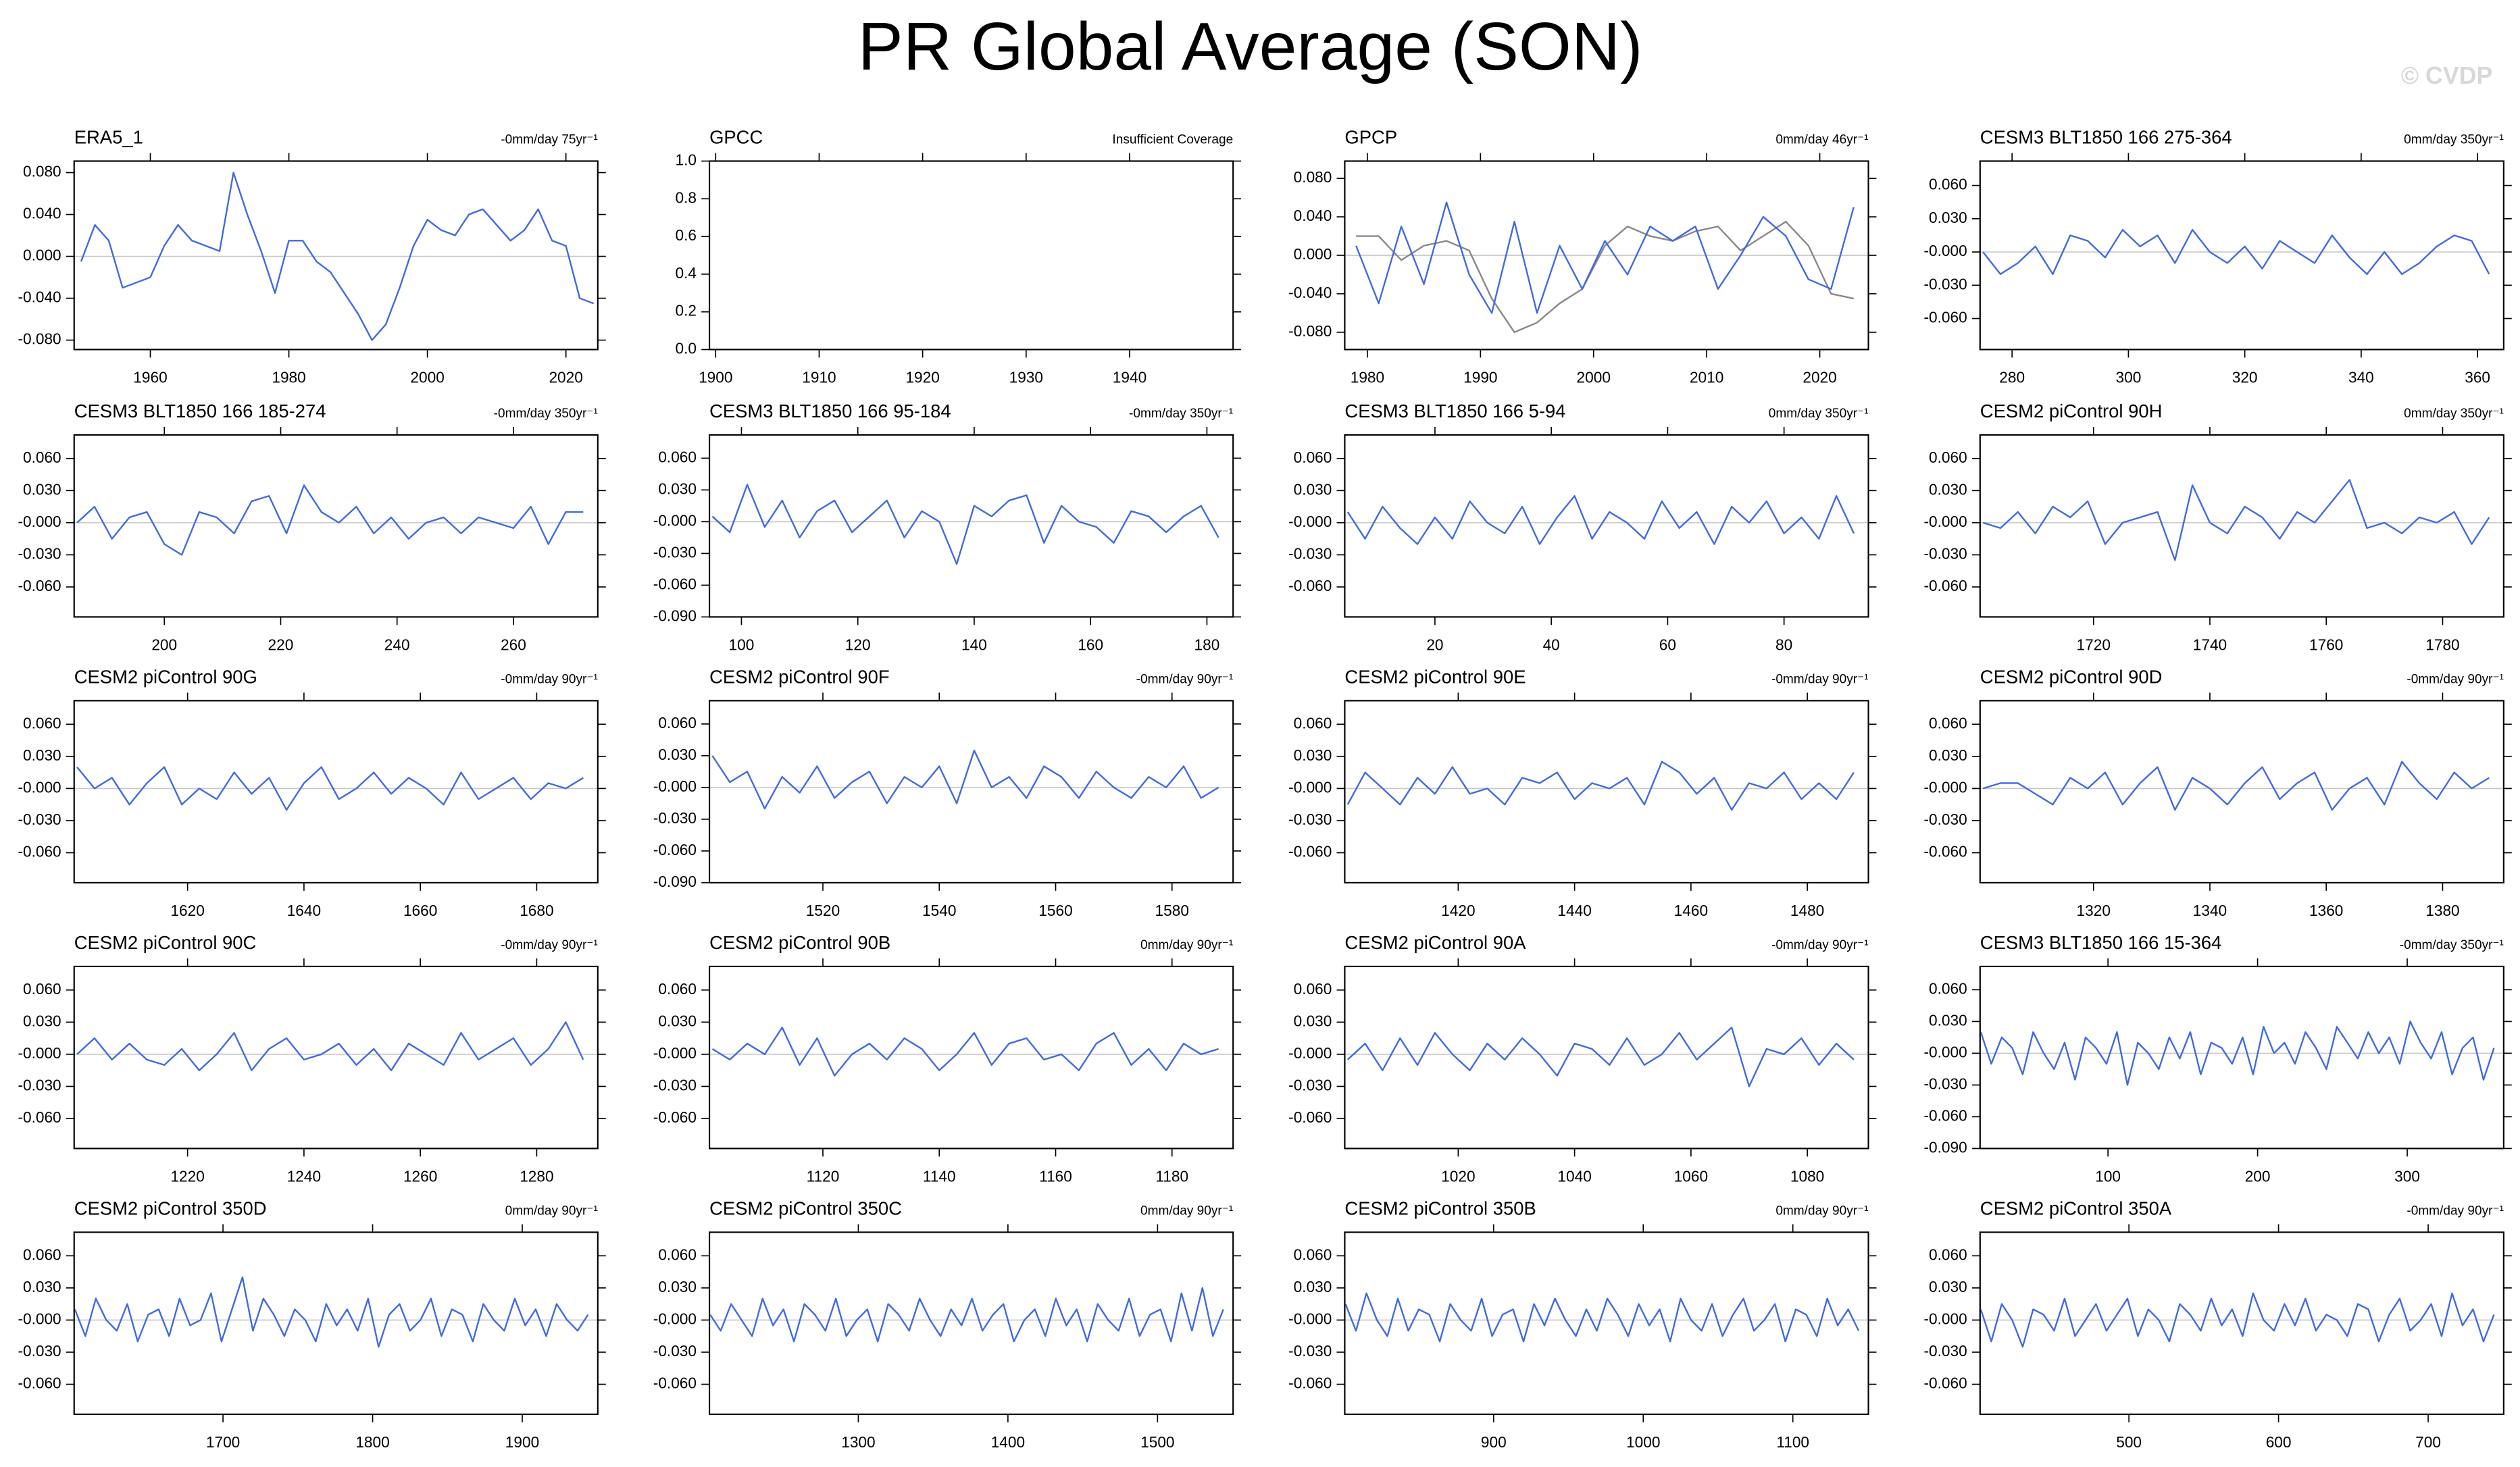 The image size is (2520, 1467). Describe the element at coordinates (165, 676) in the screenshot. I see `panel-title: CESM2 piControl 90G` at that location.